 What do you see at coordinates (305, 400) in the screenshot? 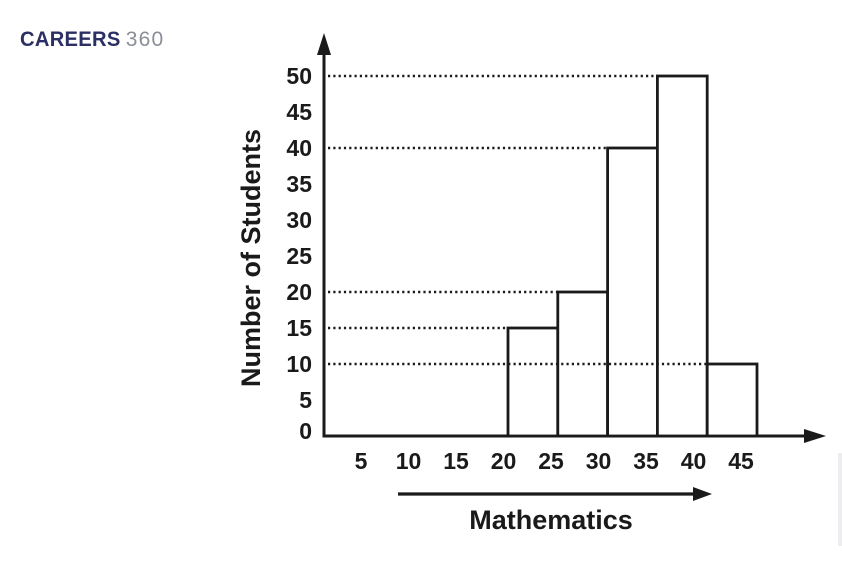
I see `y-tick-label-5: 5` at bounding box center [305, 400].